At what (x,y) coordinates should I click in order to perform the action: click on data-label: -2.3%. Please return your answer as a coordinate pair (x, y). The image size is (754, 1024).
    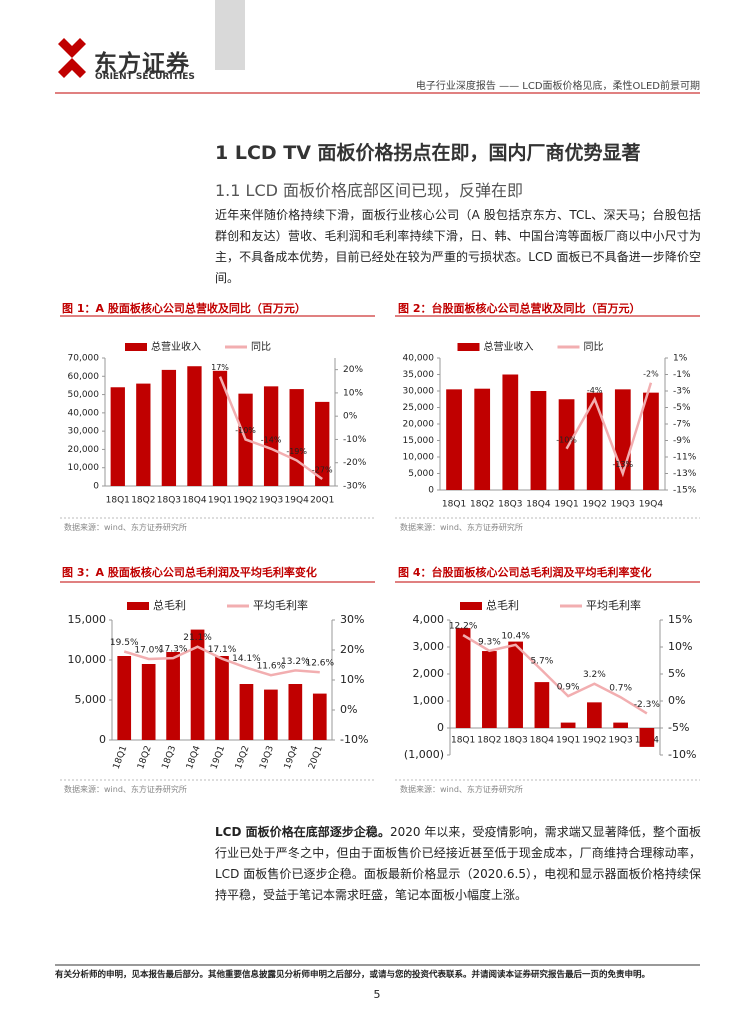
    Looking at the image, I should click on (647, 705).